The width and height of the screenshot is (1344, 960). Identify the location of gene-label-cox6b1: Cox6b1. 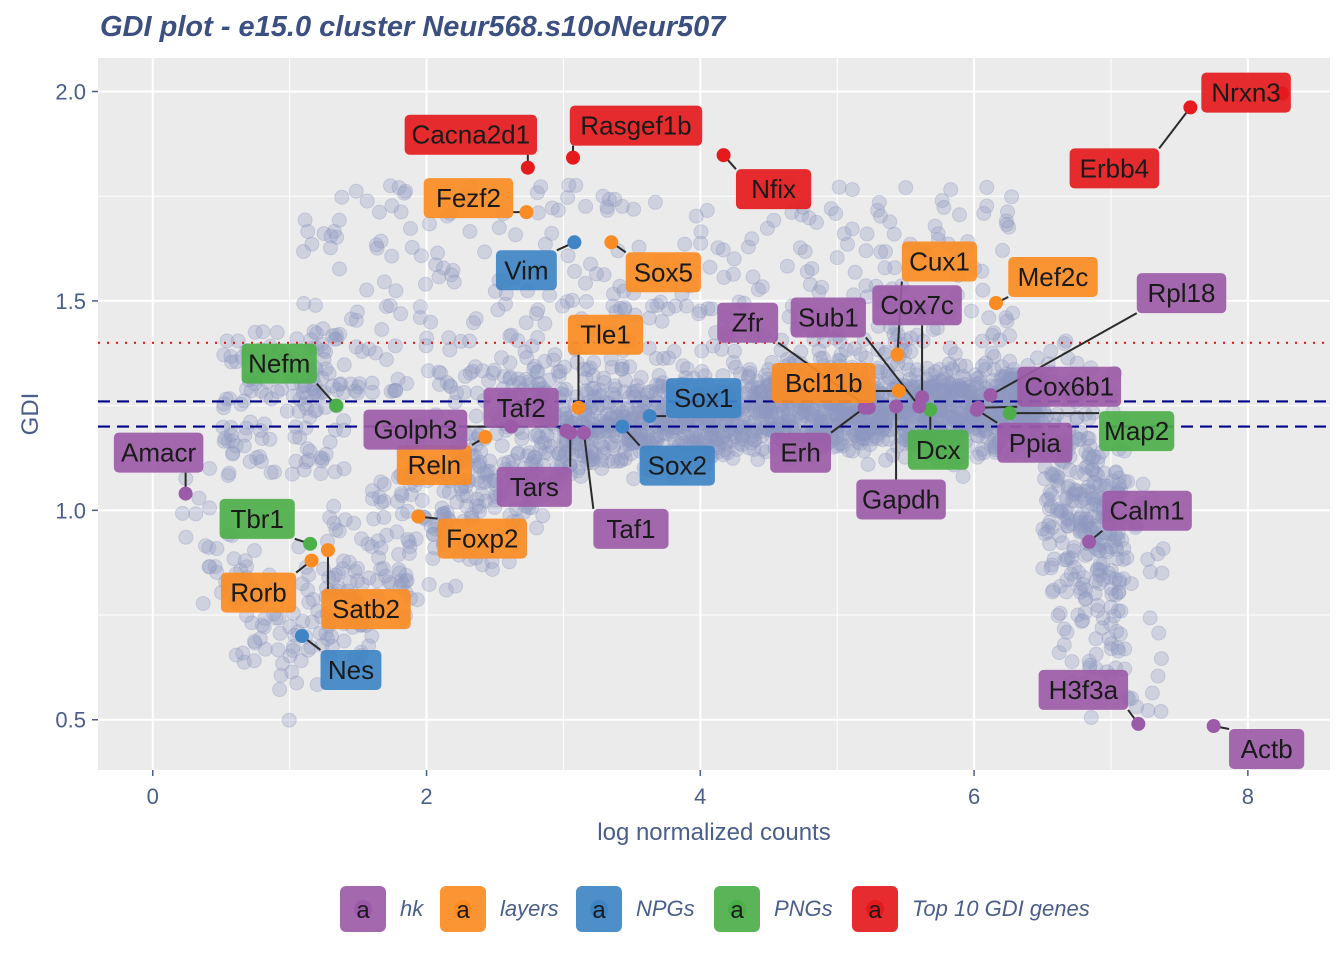
(1069, 386).